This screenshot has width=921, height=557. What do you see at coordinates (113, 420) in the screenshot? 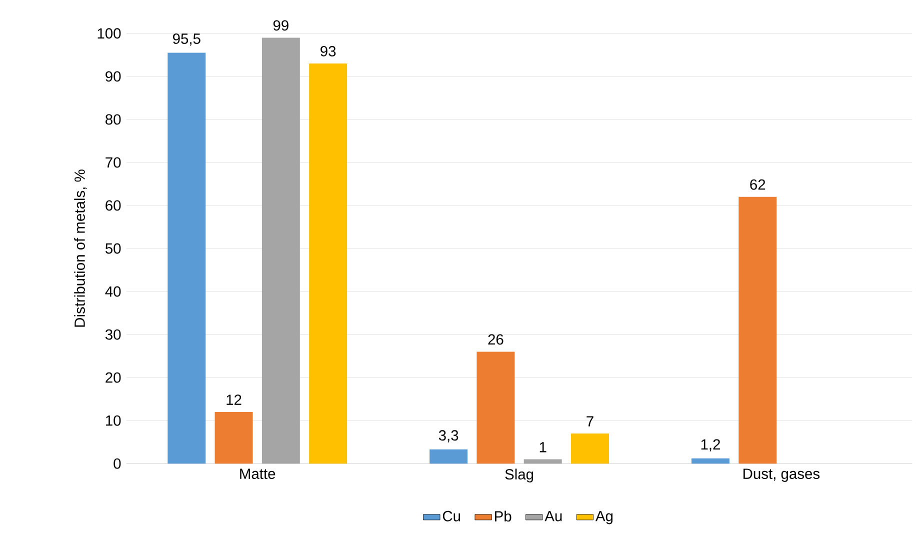
I see `y-tick-label: 10` at bounding box center [113, 420].